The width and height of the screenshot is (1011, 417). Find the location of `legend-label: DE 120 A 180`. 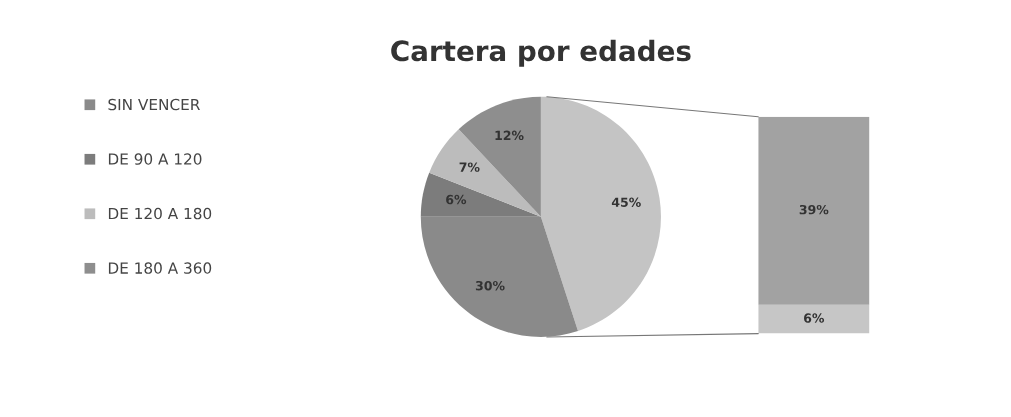

legend-label: DE 120 A 180 is located at coordinates (160, 213).